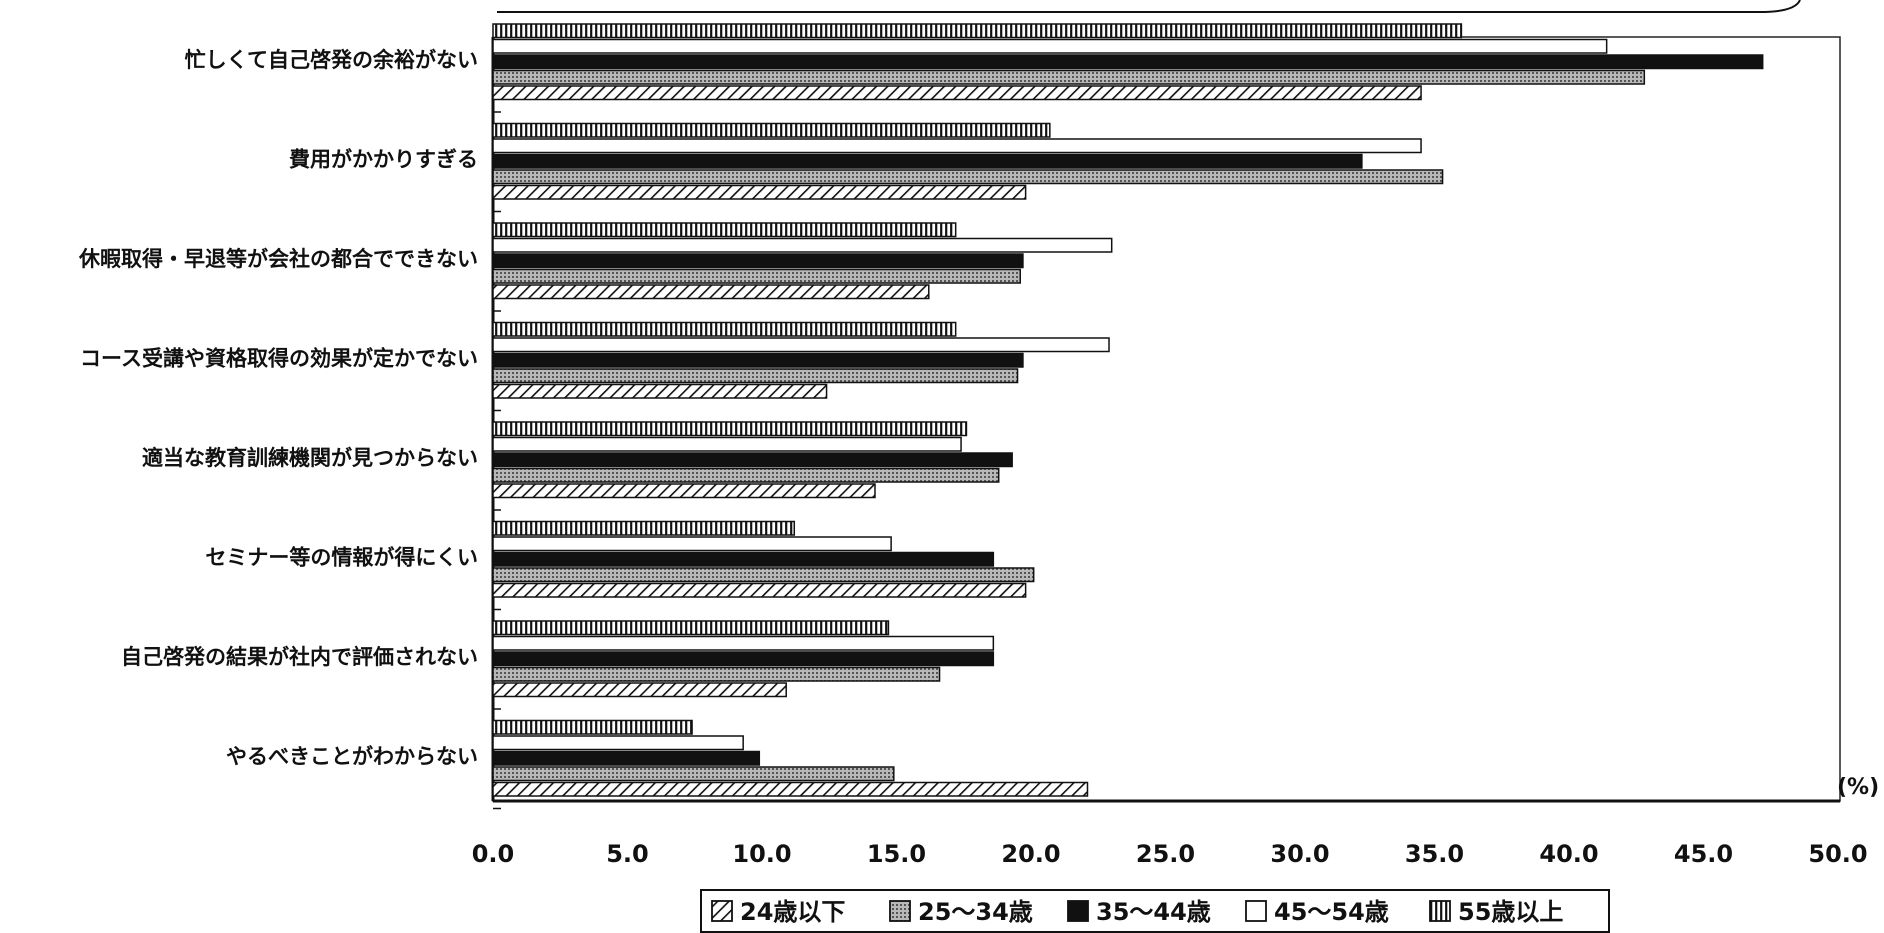  What do you see at coordinates (1030, 854) in the screenshot?
I see `x-tick-label: 20.0` at bounding box center [1030, 854].